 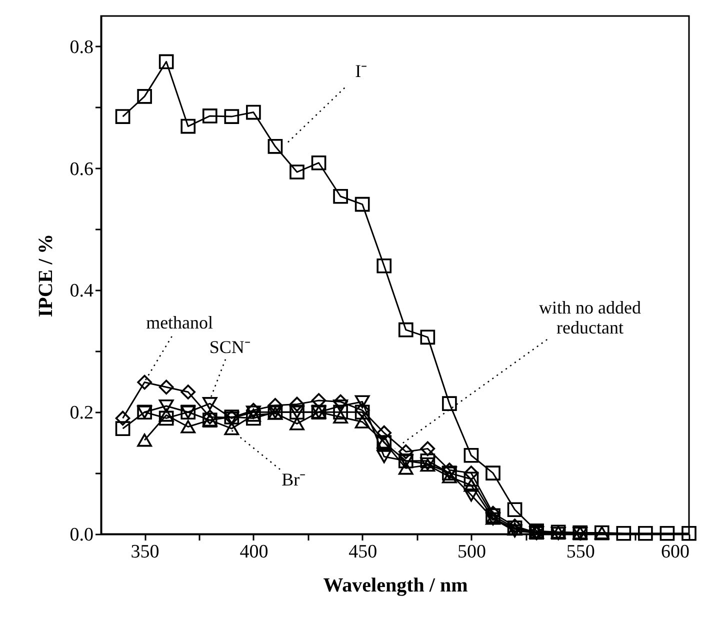 I want to click on y-tick-label: 0.8, so click(x=82, y=47).